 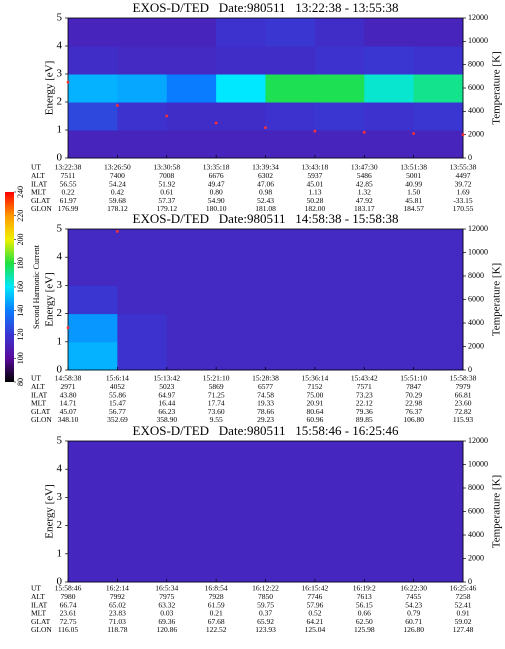 What do you see at coordinates (68, 378) in the screenshot?
I see `ephemeris-value: 14:58:38` at bounding box center [68, 378].